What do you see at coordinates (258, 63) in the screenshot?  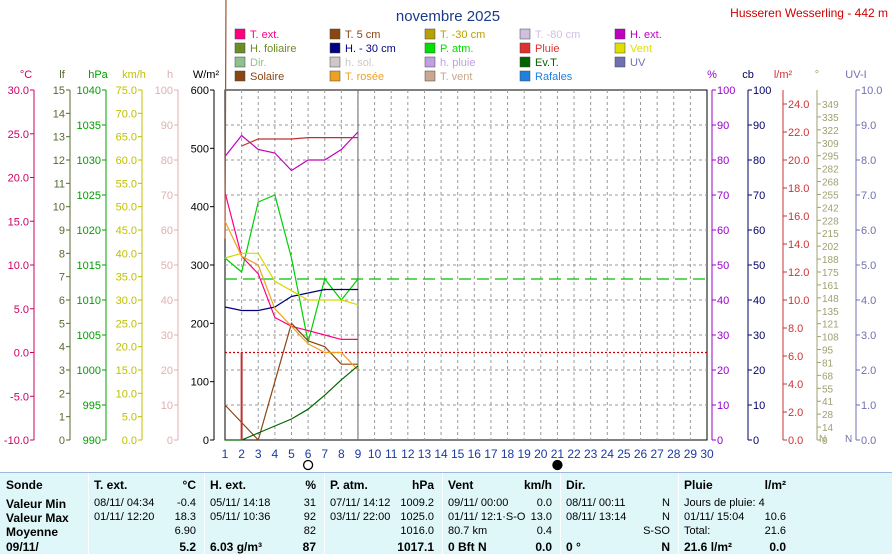 I see `legend-label: Dir.` at bounding box center [258, 63].